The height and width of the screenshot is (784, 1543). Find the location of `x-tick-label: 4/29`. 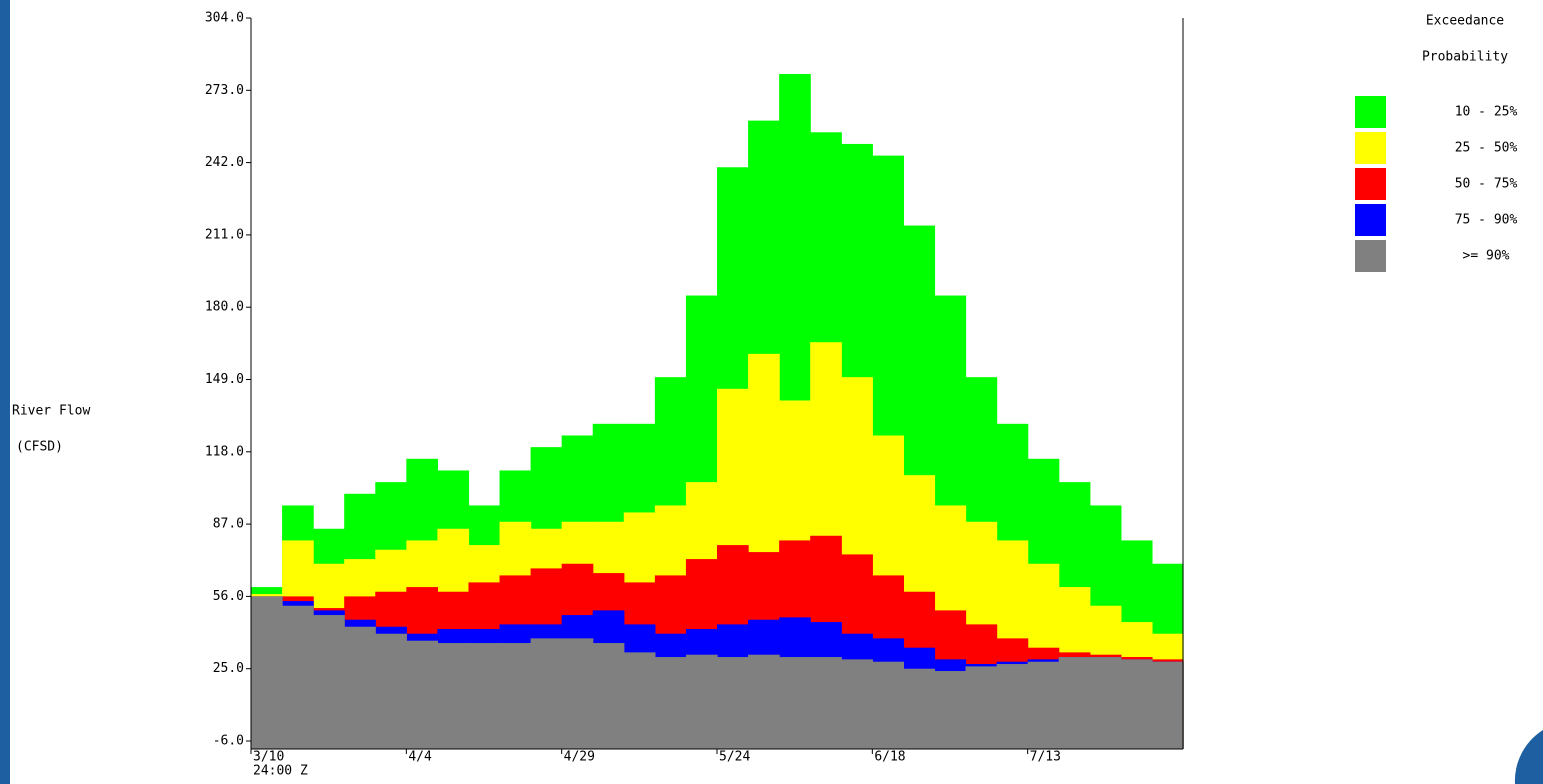

x-tick-label: 4/29 is located at coordinates (579, 757).